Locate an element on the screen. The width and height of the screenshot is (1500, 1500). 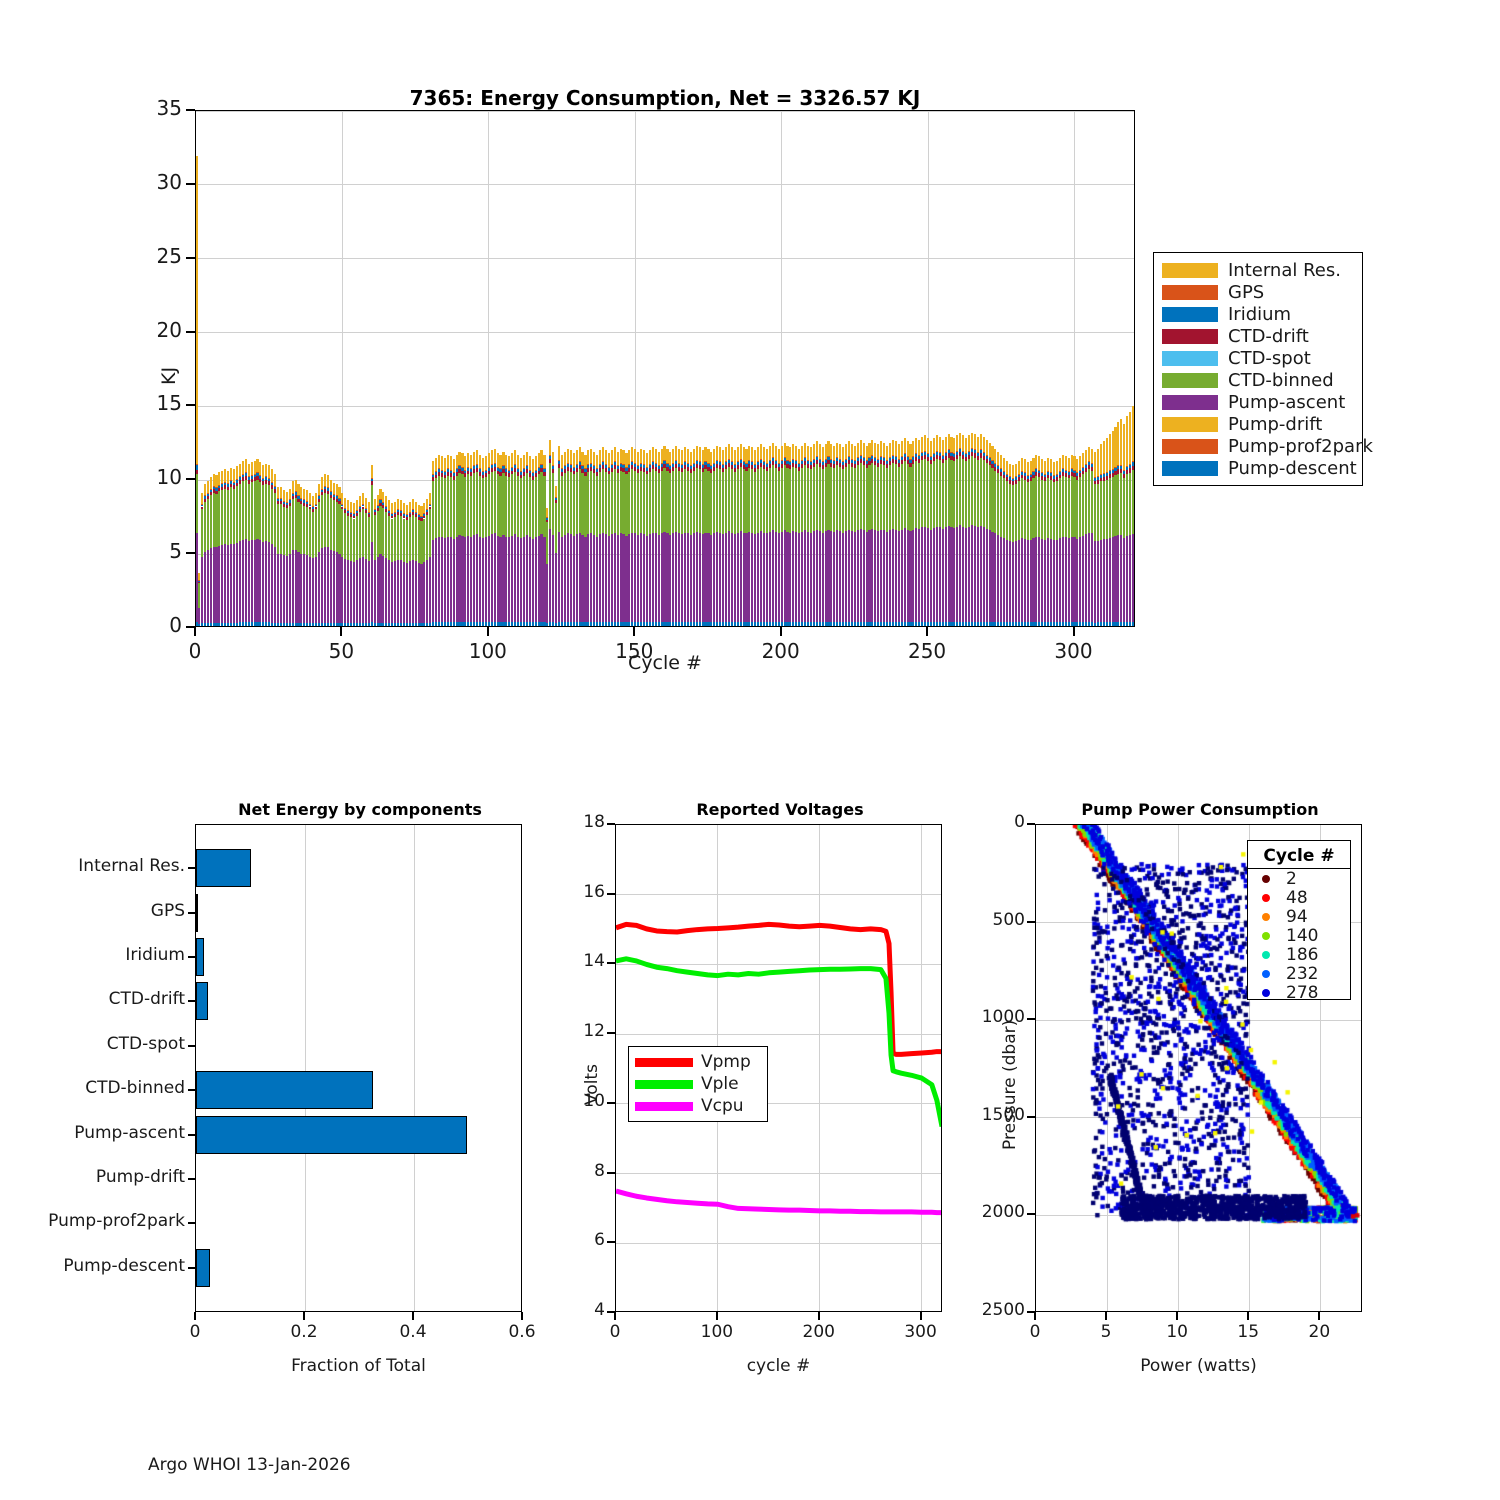
pump-power-legend: Cycle #2 48 94 140 186 232 278 is located at coordinates (1299, 921).